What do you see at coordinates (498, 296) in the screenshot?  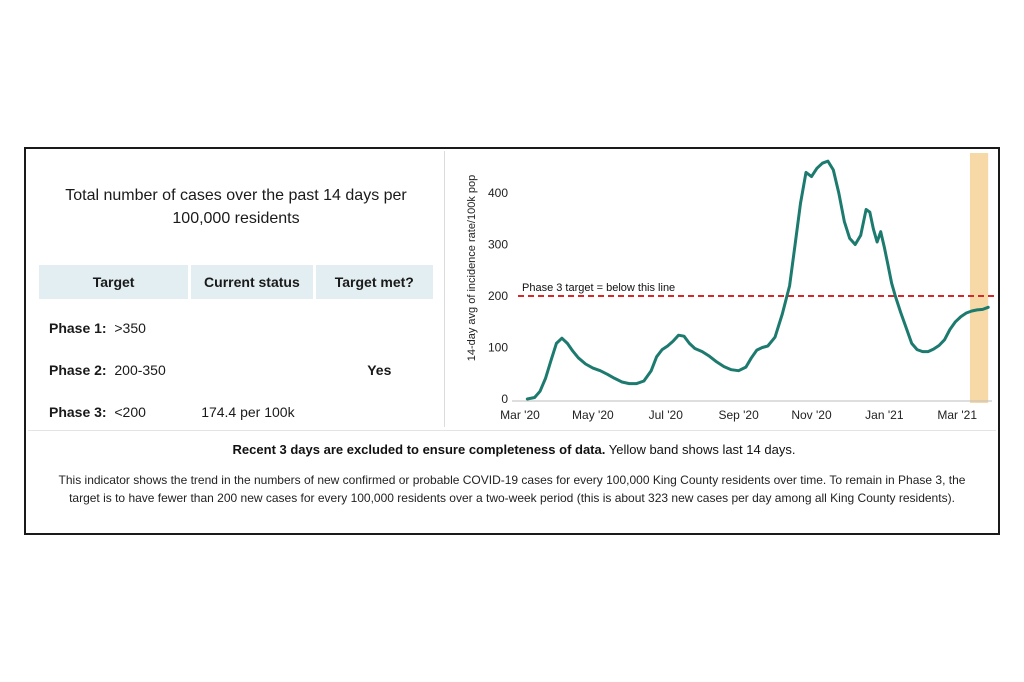 I see `y-tick-label: 200` at bounding box center [498, 296].